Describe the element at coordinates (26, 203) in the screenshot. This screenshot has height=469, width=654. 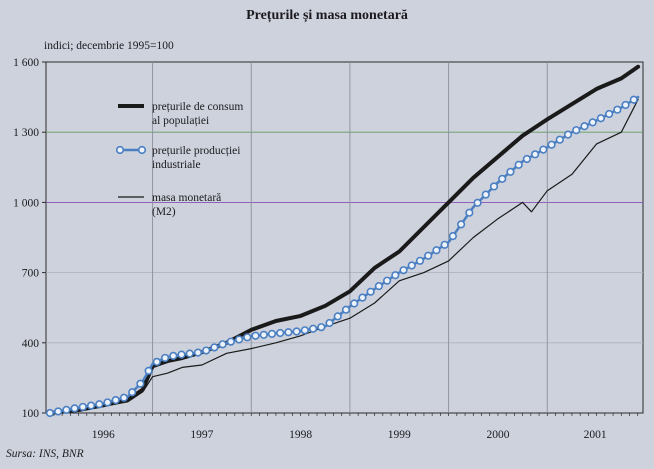
I see `y-tick-label: 1 000` at that location.